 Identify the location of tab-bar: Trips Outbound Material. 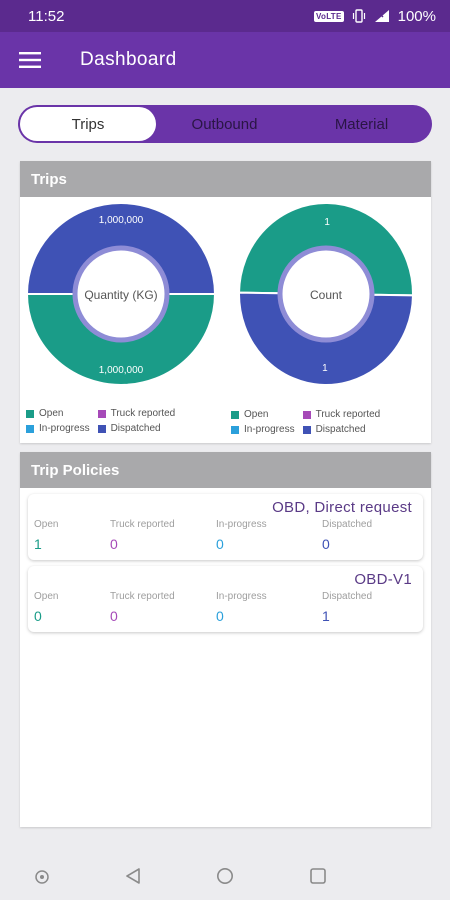
(225, 124).